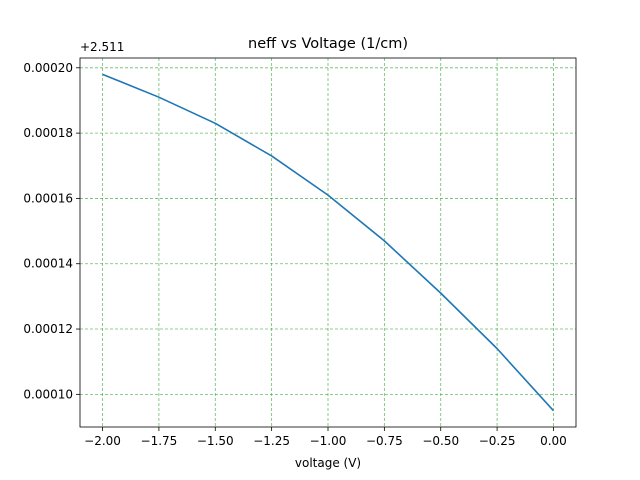  What do you see at coordinates (328, 463) in the screenshot?
I see `x-axis-label: voltage (V)` at bounding box center [328, 463].